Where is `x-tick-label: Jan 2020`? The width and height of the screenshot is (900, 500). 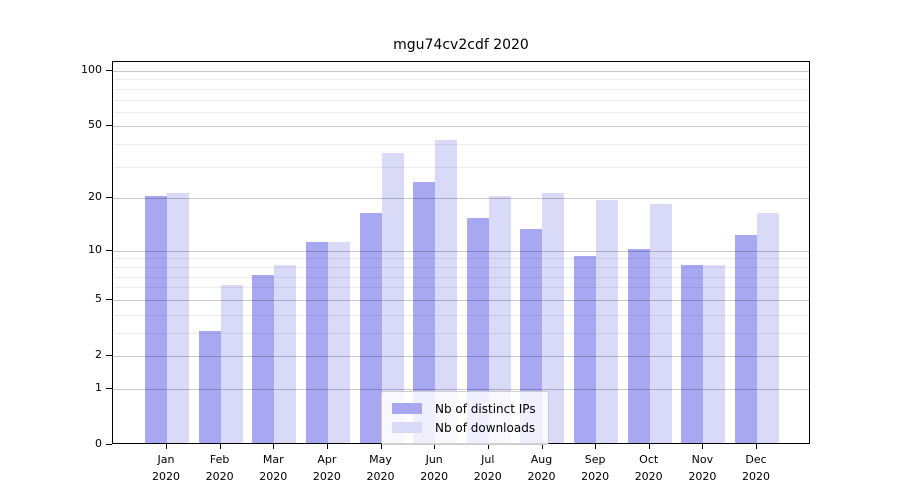
x-tick-label: Jan 2020 is located at coordinates (166, 468).